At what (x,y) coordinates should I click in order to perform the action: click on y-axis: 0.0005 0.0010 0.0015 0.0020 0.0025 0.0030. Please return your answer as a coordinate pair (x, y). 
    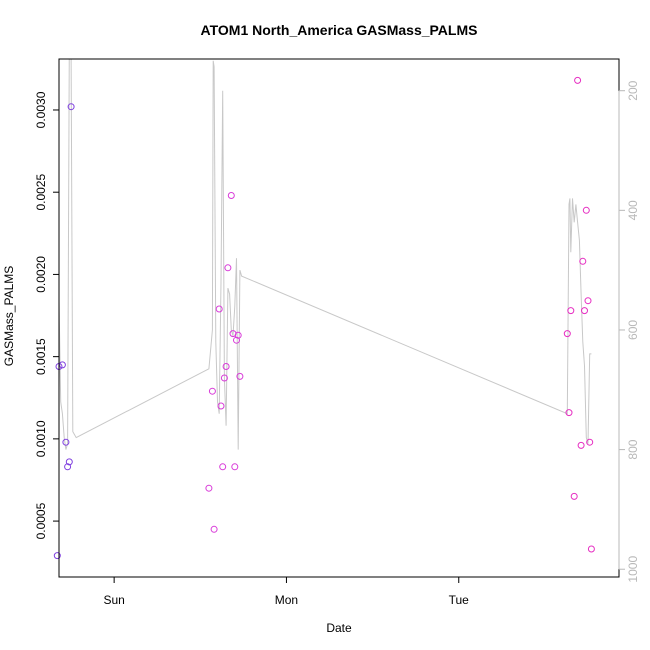
    Looking at the image, I should click on (47, 315).